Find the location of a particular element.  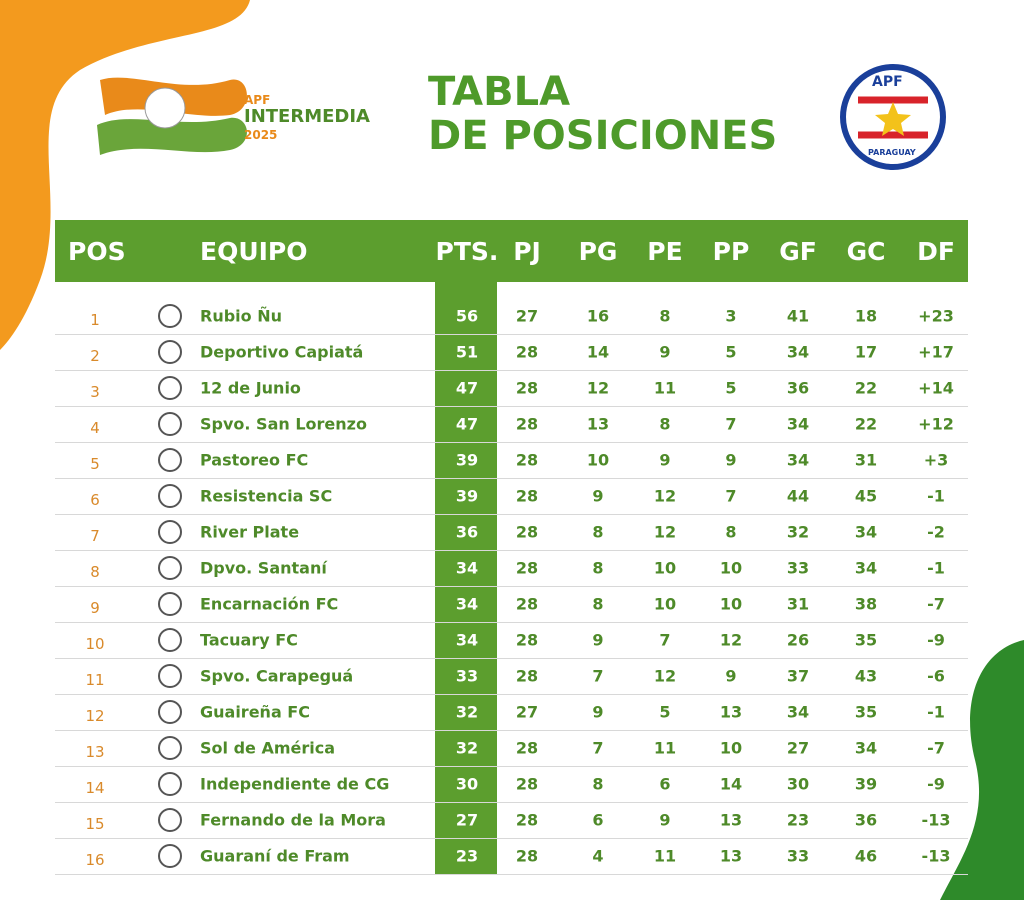

badge-stripes is located at coordinates (893, 117).